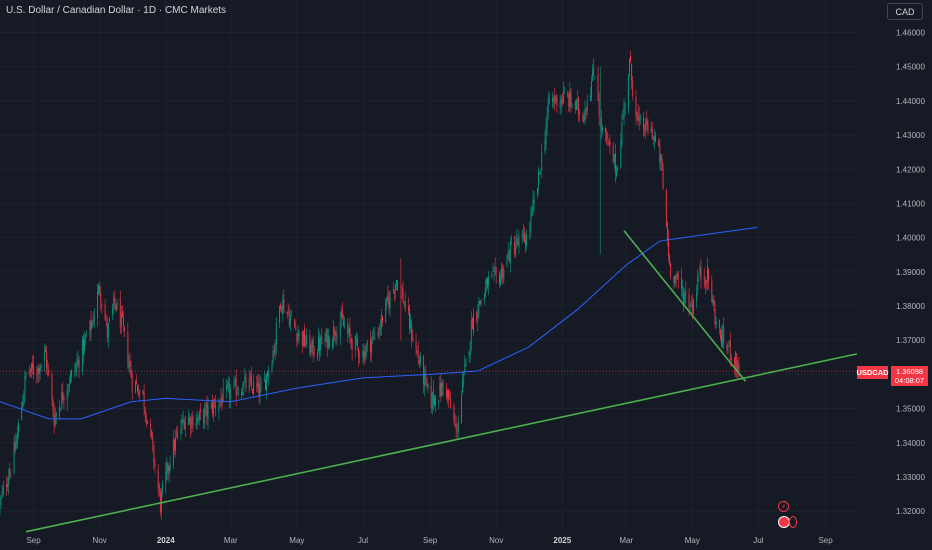 Image resolution: width=932 pixels, height=550 pixels. Describe the element at coordinates (905, 11) in the screenshot. I see `currency-button: CAD` at that location.